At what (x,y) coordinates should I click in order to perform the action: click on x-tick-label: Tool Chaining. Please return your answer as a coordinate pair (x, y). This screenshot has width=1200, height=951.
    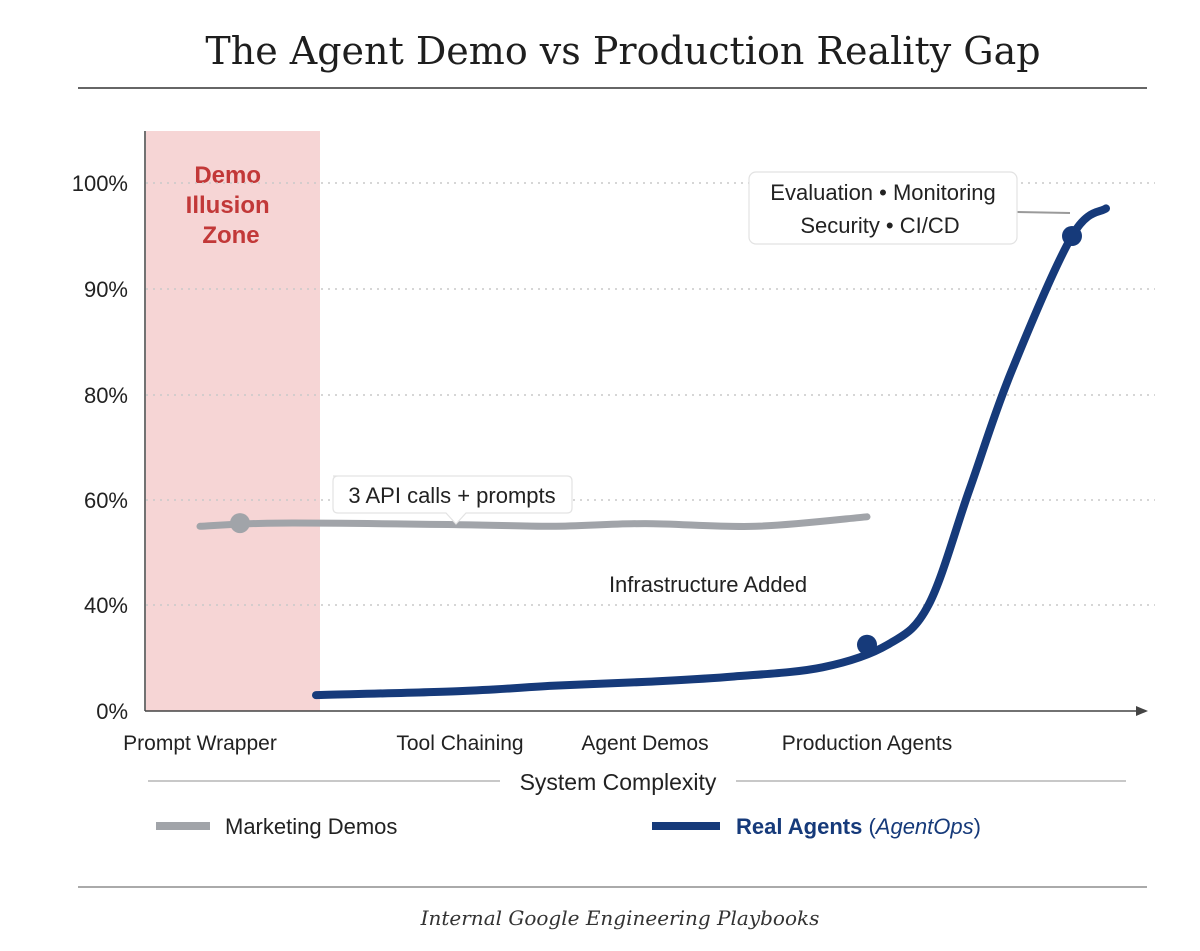
    Looking at the image, I should click on (459, 743).